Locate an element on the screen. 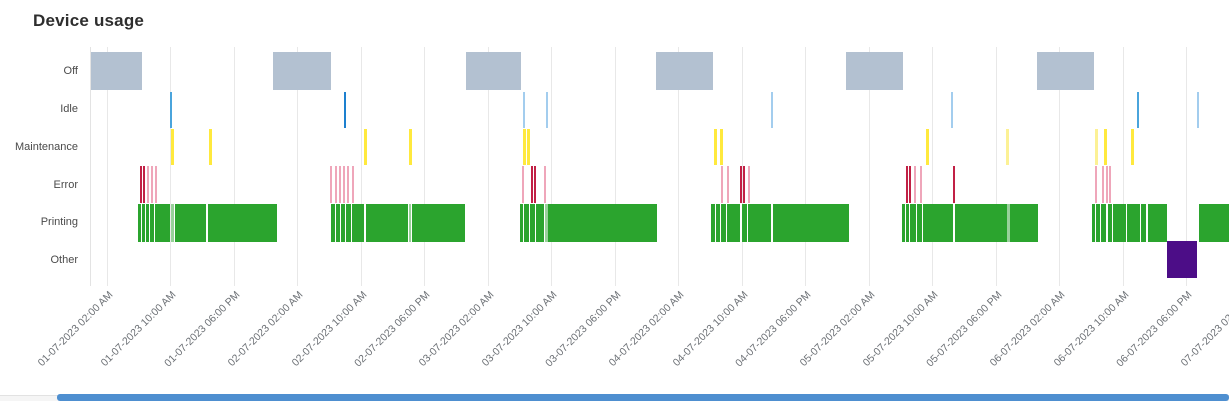  other-bar is located at coordinates (1182, 259).